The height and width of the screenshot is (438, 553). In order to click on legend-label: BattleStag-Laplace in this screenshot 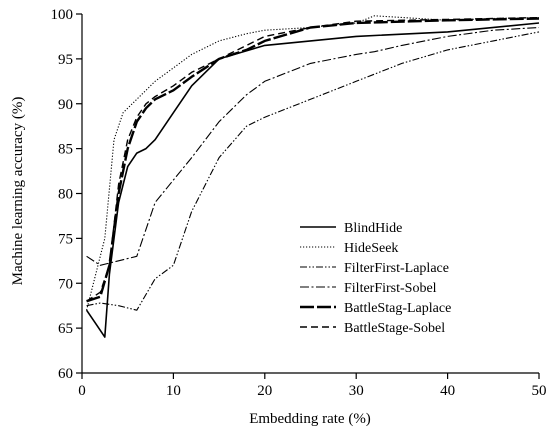, I will do `click(397, 308)`.